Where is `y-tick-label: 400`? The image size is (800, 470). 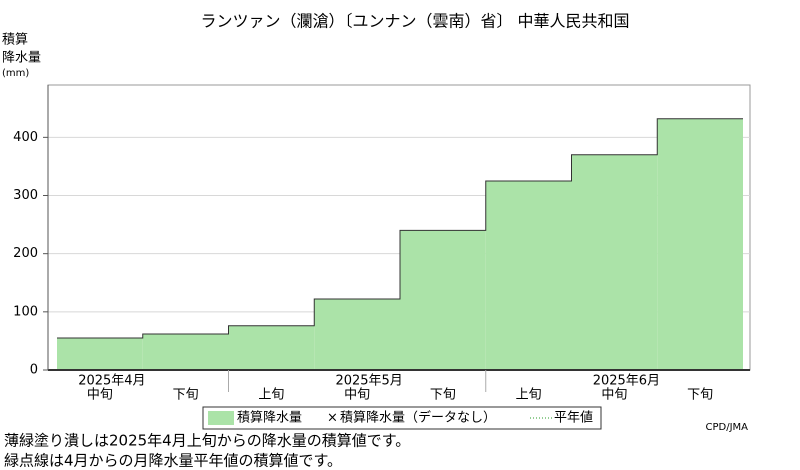 y-tick-label: 400 is located at coordinates (25, 137).